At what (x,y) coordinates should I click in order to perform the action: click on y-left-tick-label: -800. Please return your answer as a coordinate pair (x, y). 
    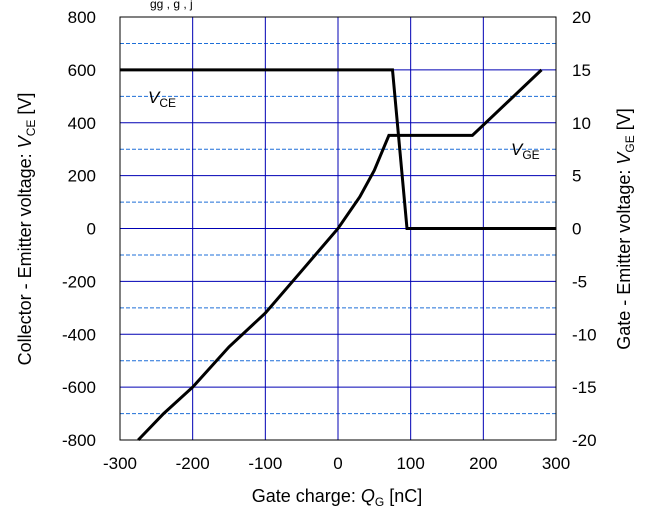
    Looking at the image, I should click on (79, 440).